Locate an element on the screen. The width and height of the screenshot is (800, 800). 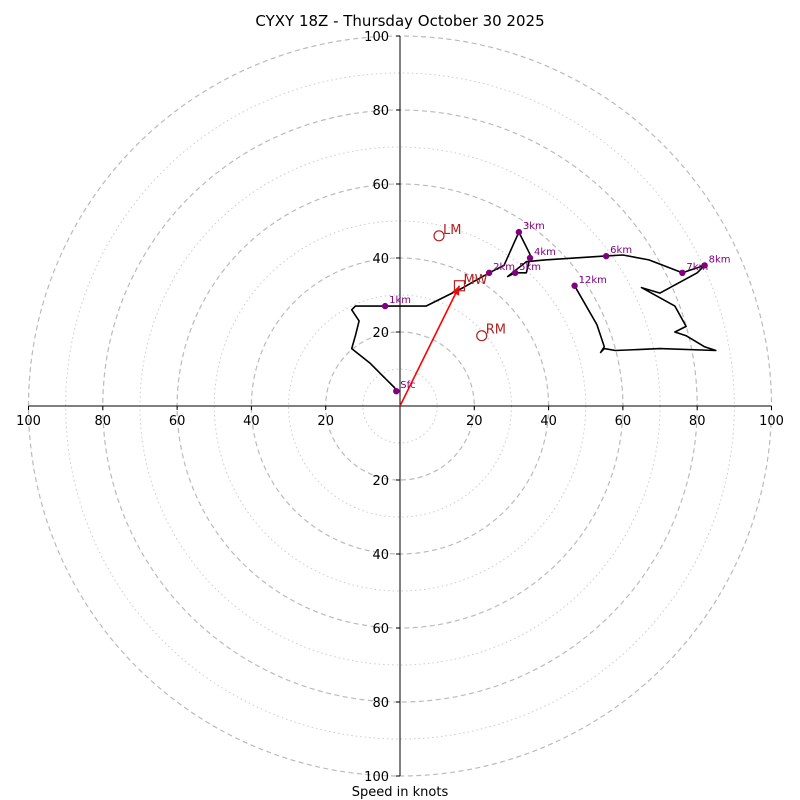
height-label-2km: 2km is located at coordinates (504, 267).